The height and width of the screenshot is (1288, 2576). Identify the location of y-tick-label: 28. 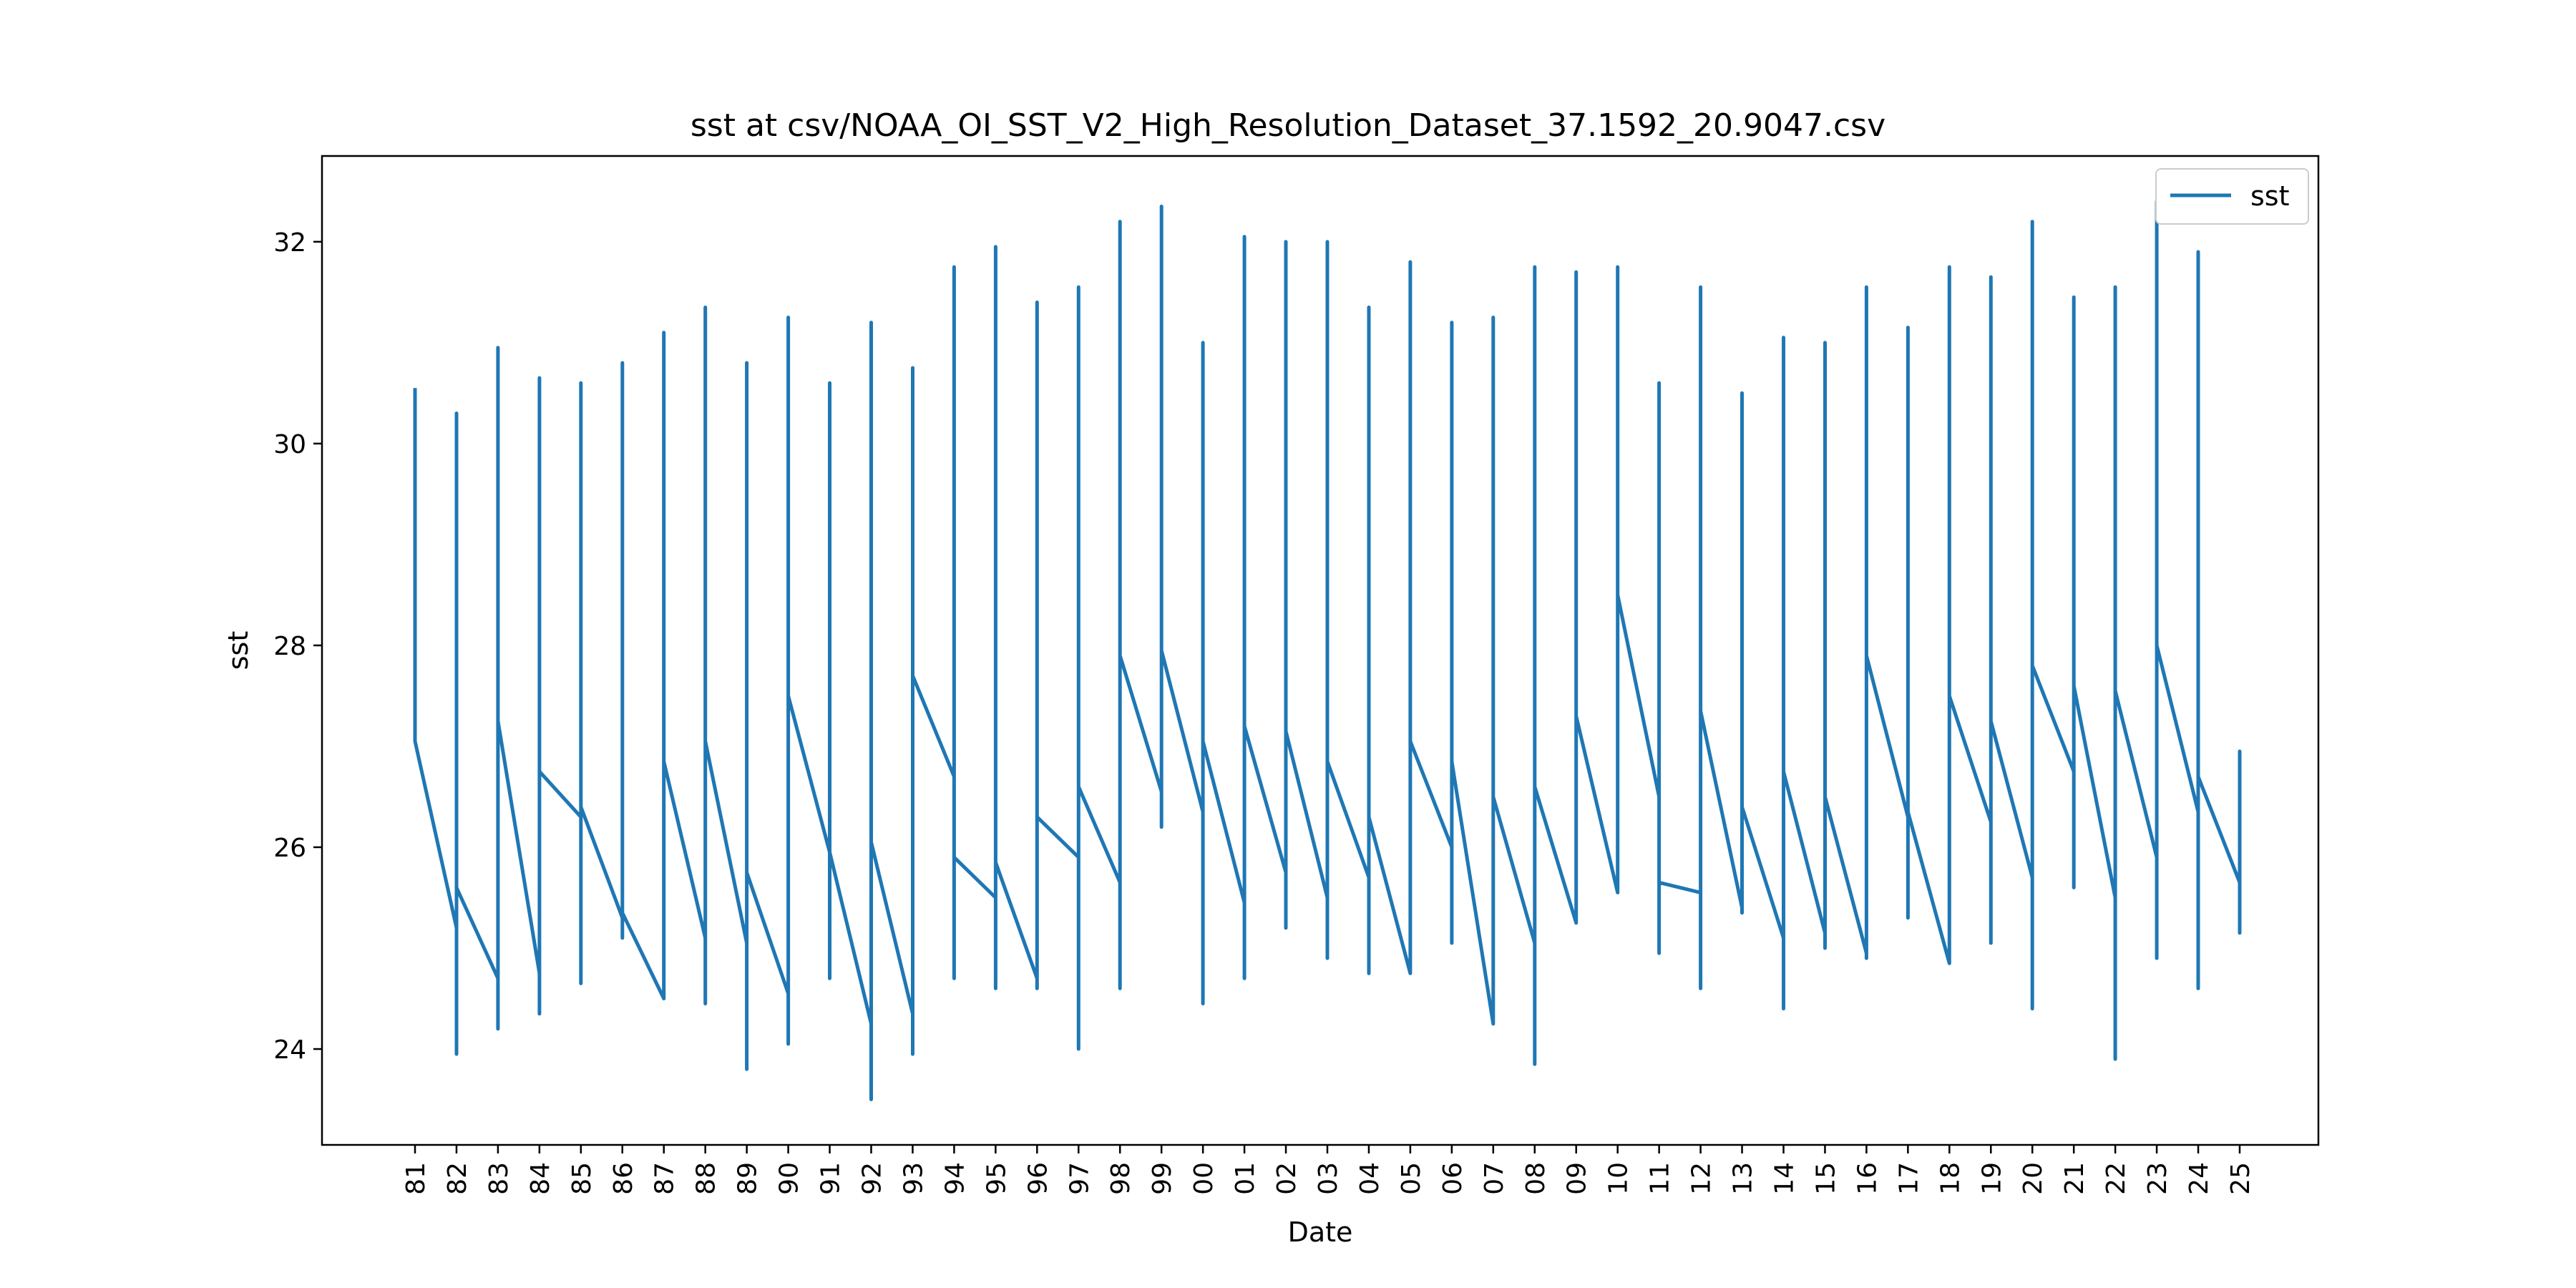
(289, 646).